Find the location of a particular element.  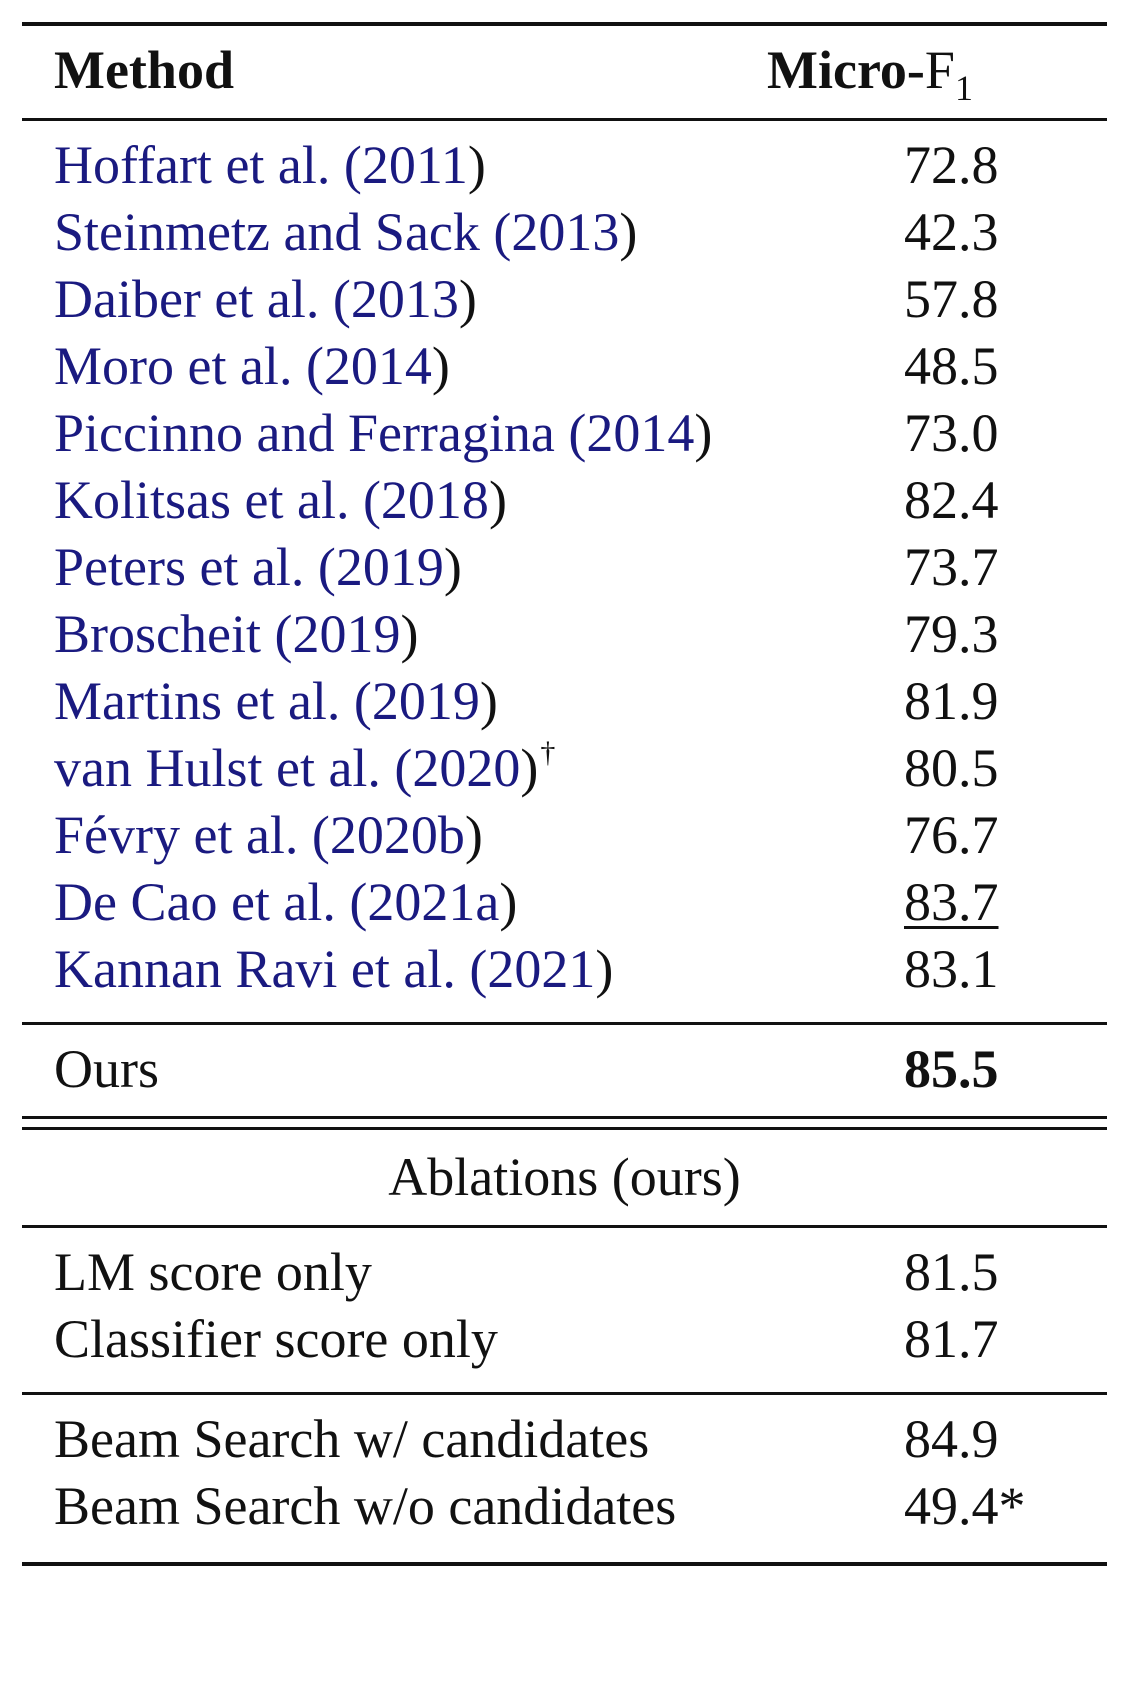

baseline-method: Moro et al. (2014) is located at coordinates (252, 366).